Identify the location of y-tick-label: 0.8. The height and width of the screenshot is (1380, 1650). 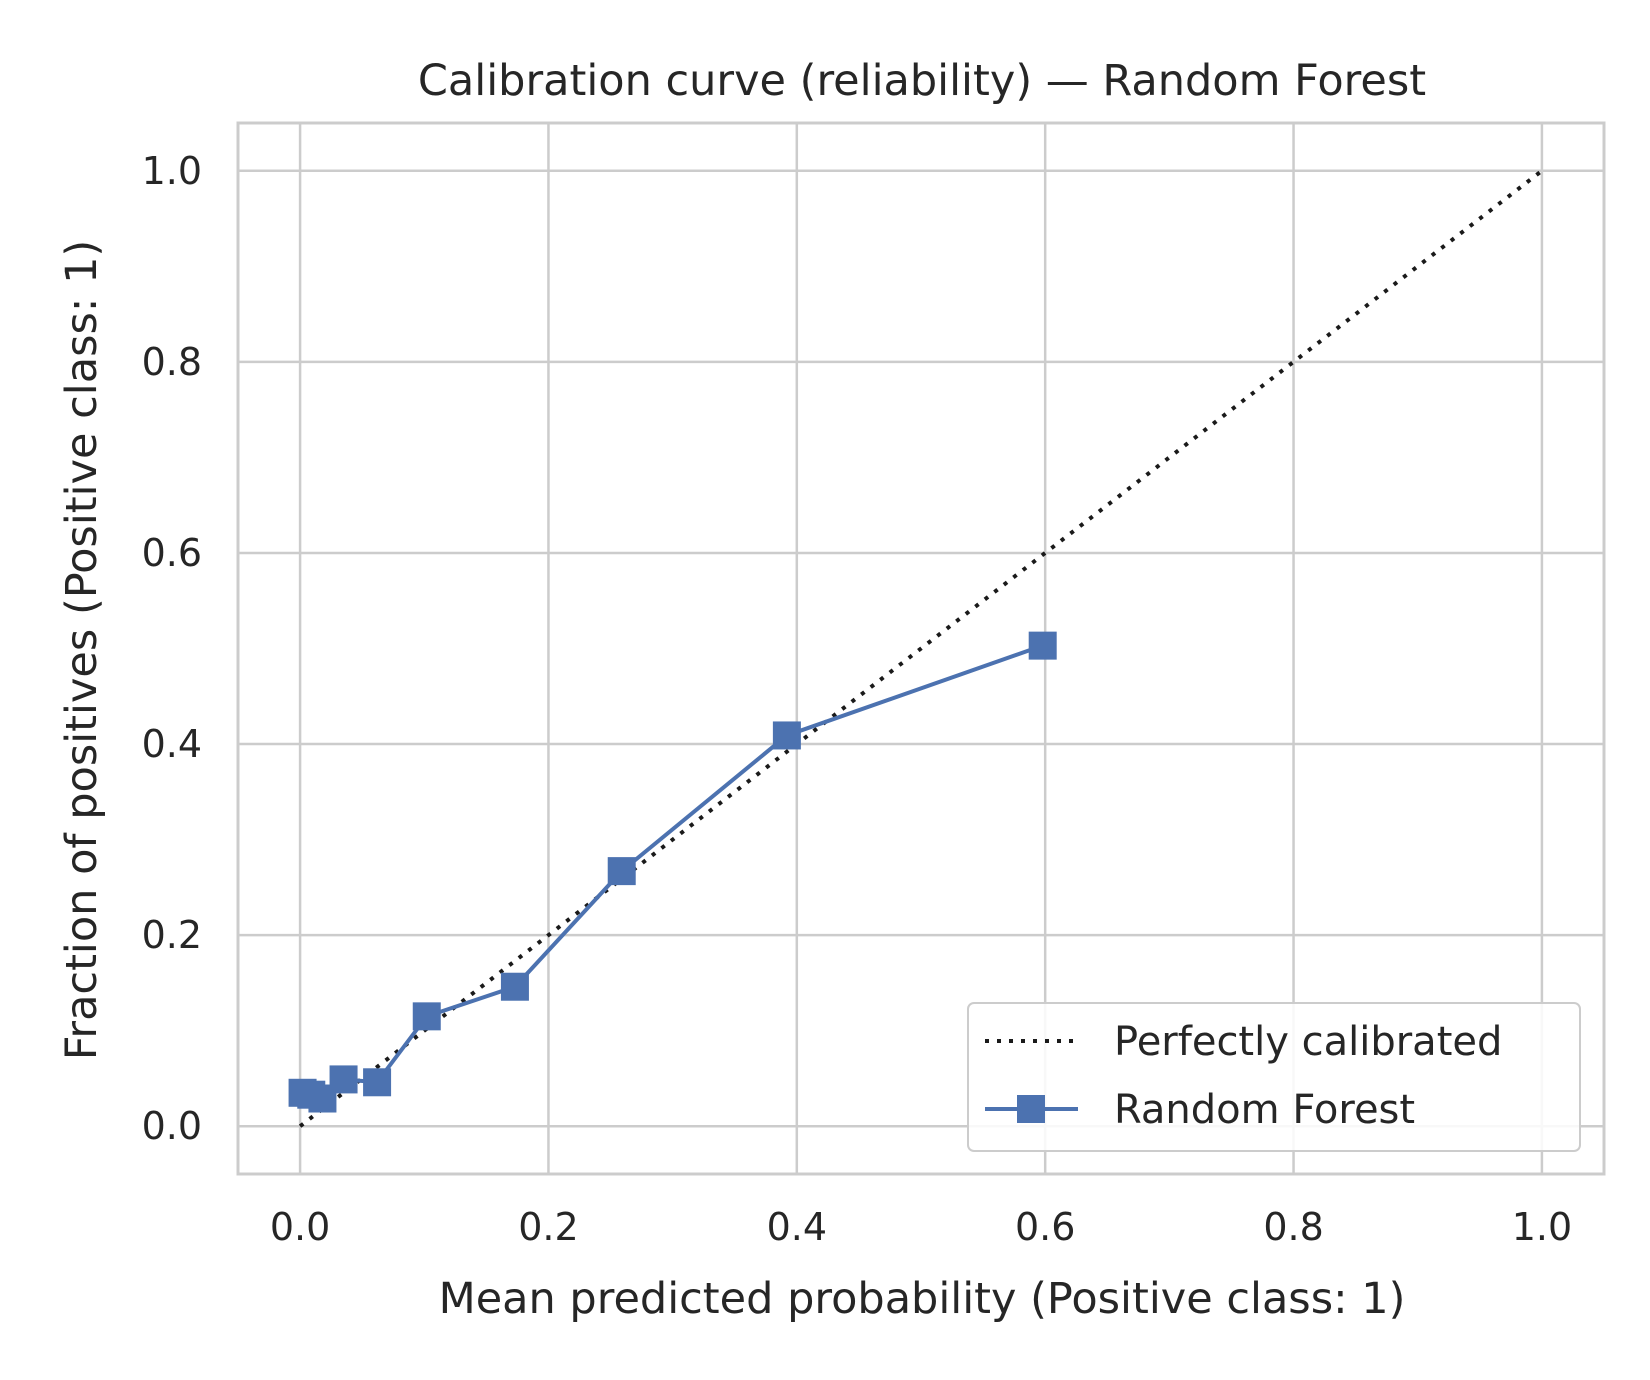
(172, 362).